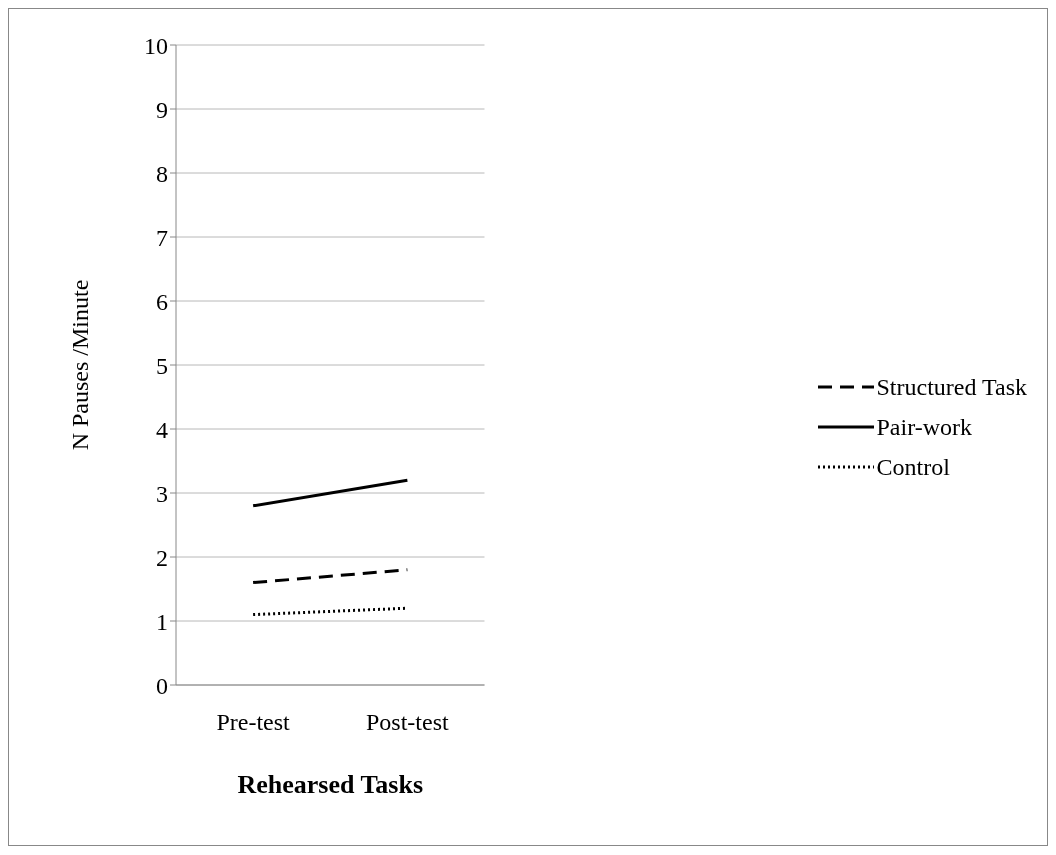 The width and height of the screenshot is (1056, 855). Describe the element at coordinates (162, 237) in the screenshot. I see `y-tick-label: 7` at that location.